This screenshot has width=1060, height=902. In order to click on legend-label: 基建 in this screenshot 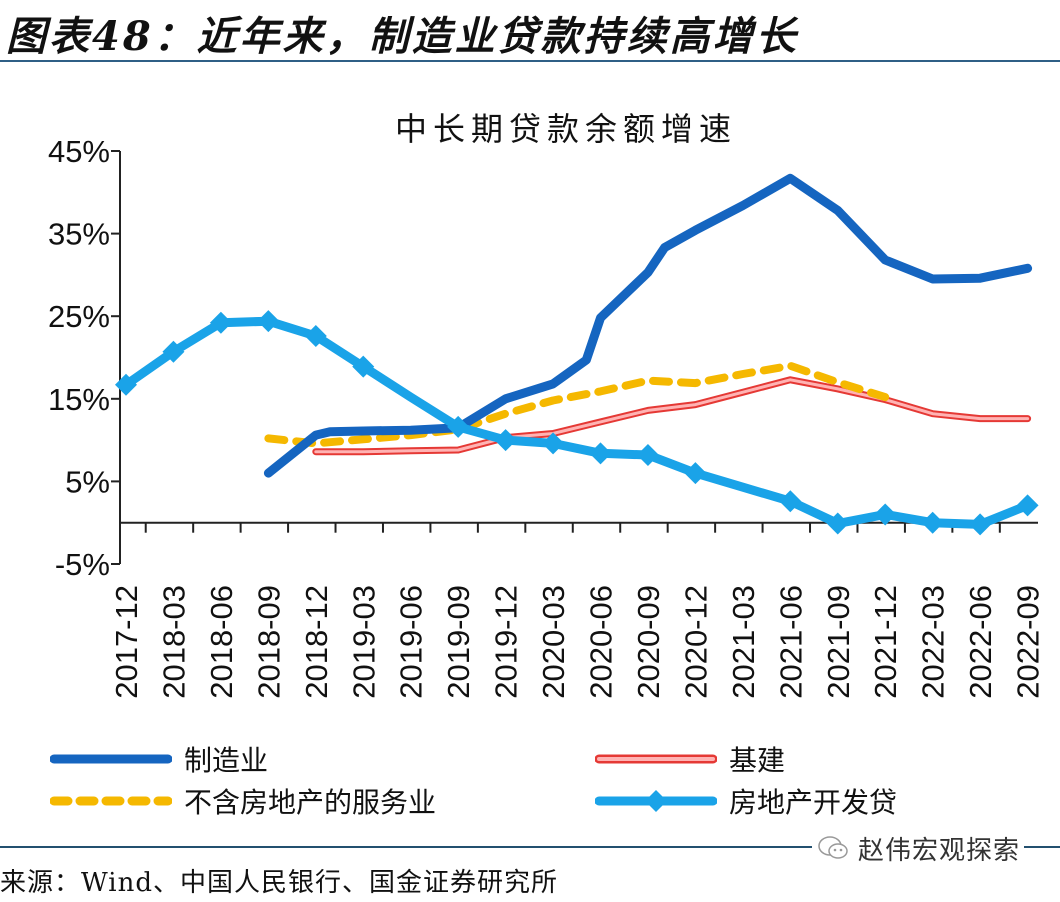, I will do `click(757, 760)`.